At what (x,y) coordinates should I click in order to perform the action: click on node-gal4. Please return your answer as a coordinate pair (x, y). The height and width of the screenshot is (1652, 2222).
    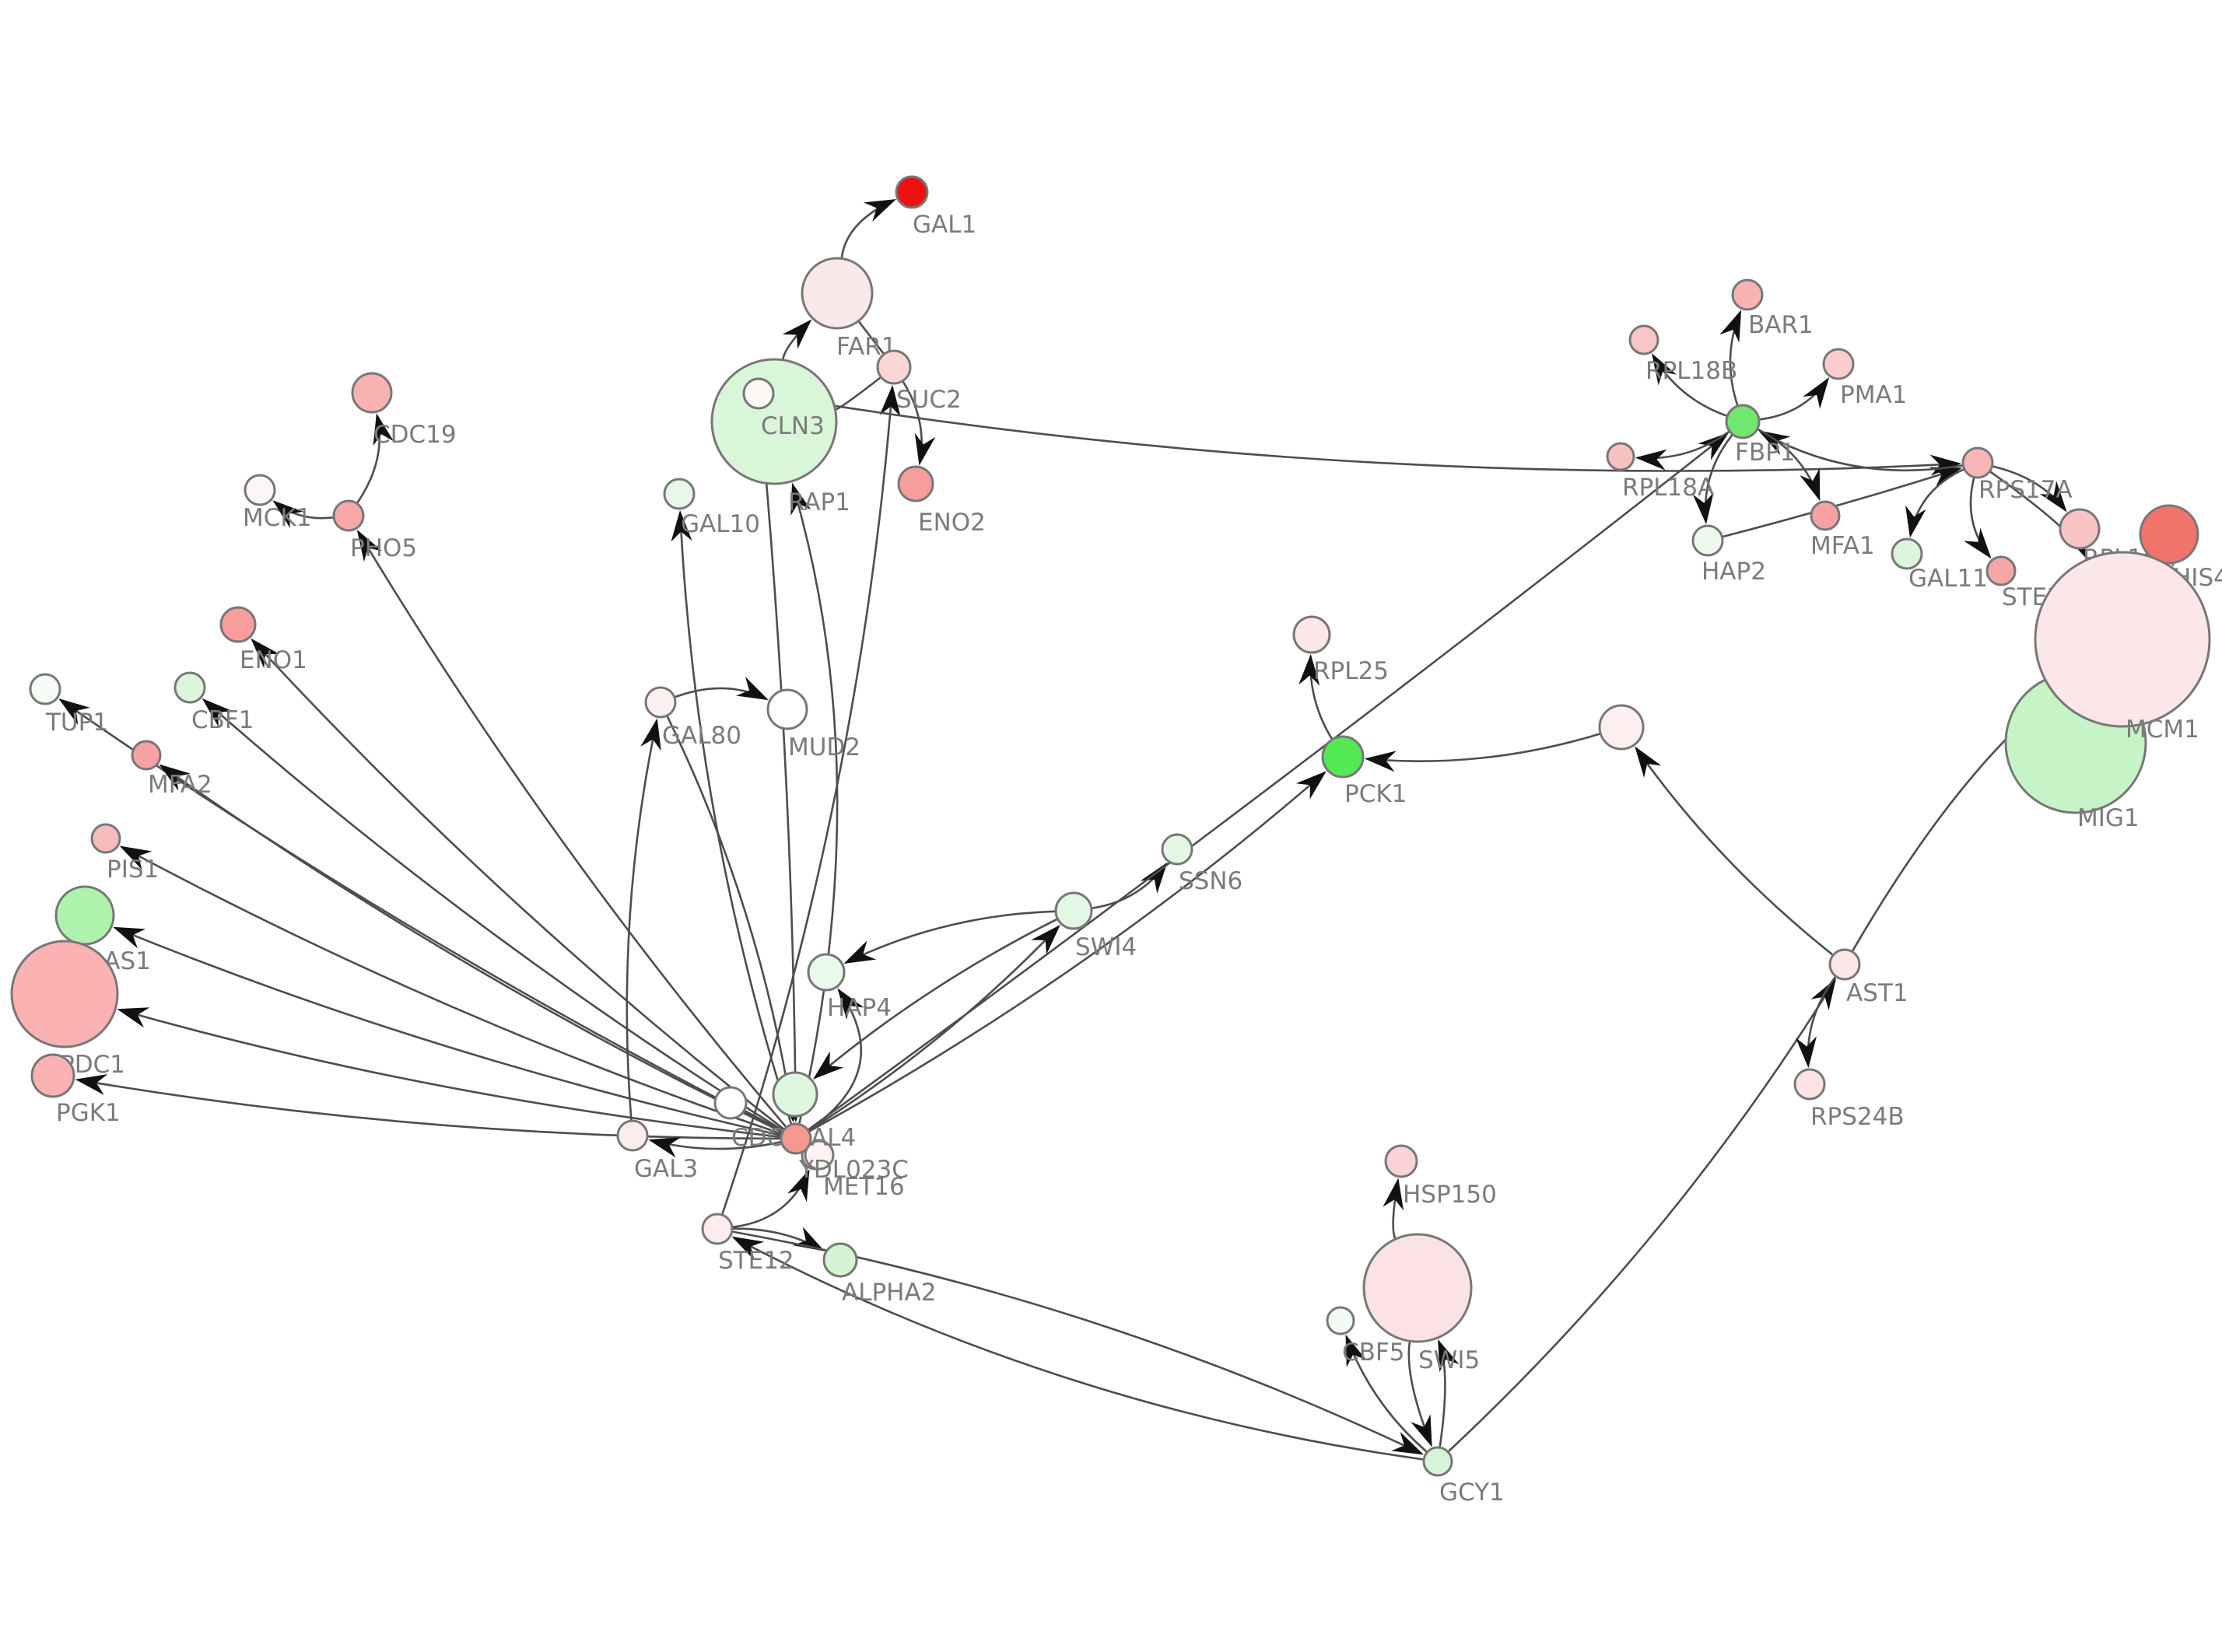
    Looking at the image, I should click on (796, 1139).